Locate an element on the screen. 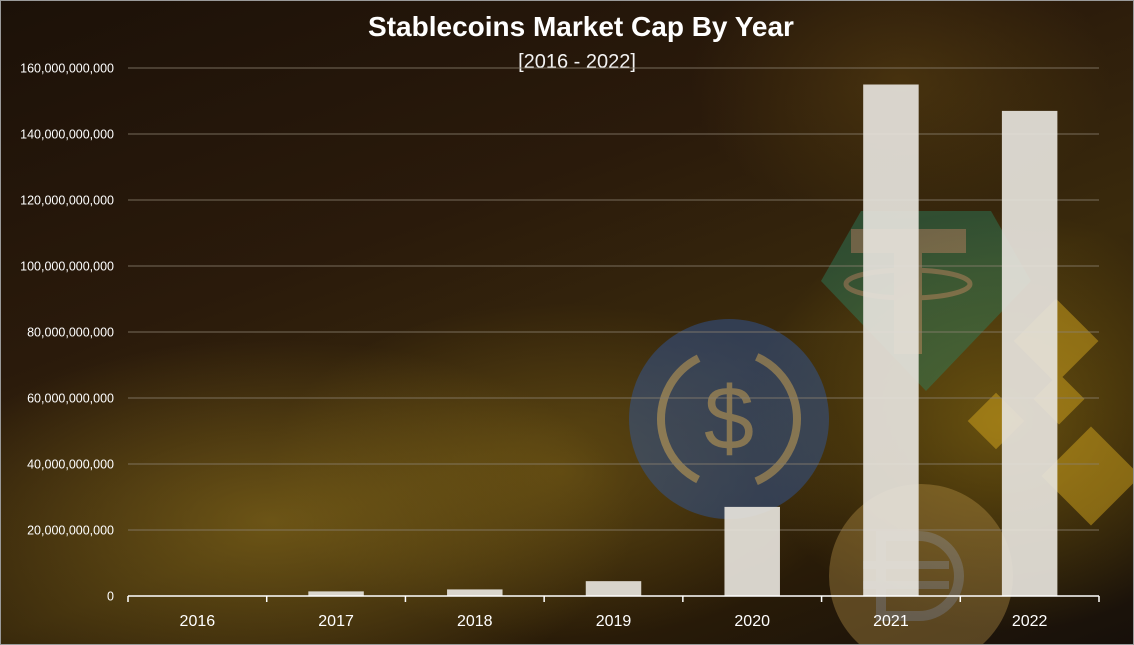  bar-2019 is located at coordinates (613, 588).